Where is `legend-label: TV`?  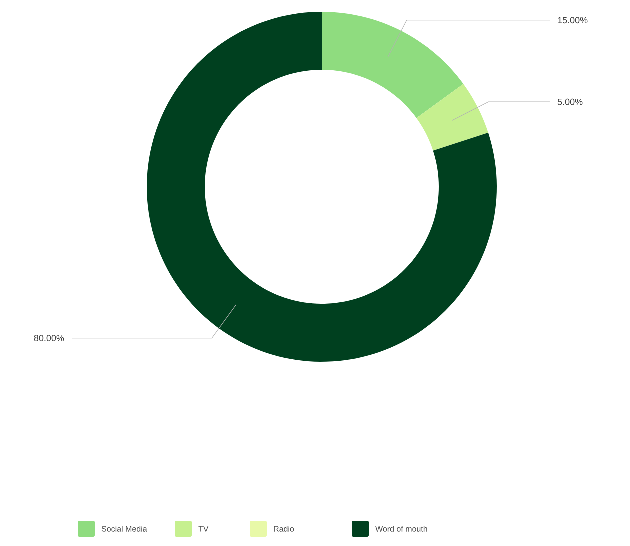
legend-label: TV is located at coordinates (203, 529).